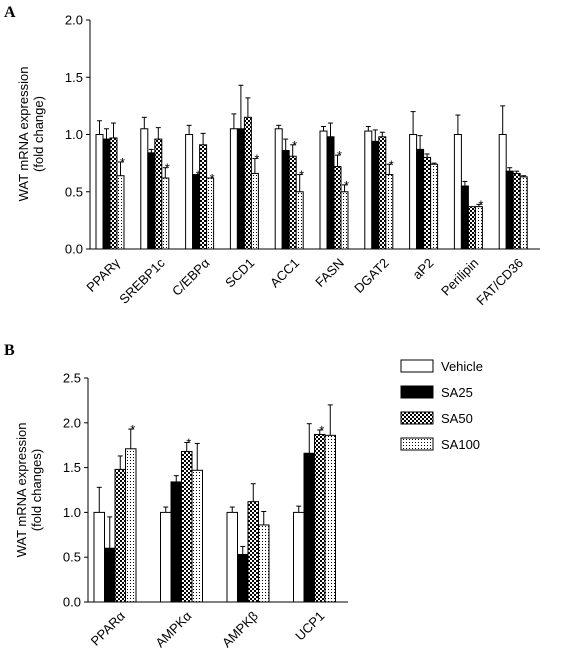 This screenshot has height=657, width=571. Describe the element at coordinates (417, 418) in the screenshot. I see `legend-swatch-sa50` at that location.